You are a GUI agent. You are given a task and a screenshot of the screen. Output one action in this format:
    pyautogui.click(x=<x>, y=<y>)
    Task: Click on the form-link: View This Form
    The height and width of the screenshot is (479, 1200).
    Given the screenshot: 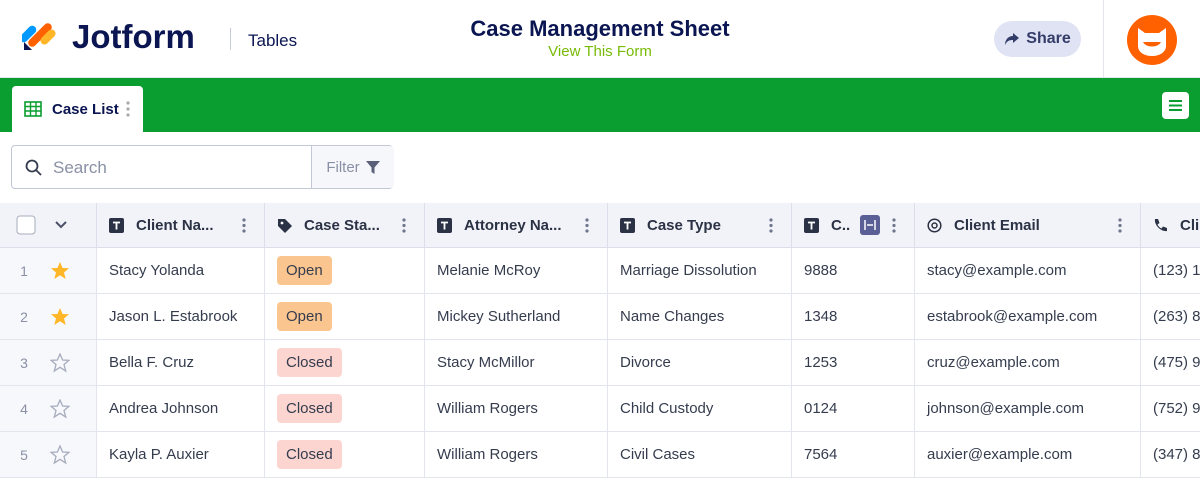 What is the action you would take?
    pyautogui.click(x=600, y=51)
    